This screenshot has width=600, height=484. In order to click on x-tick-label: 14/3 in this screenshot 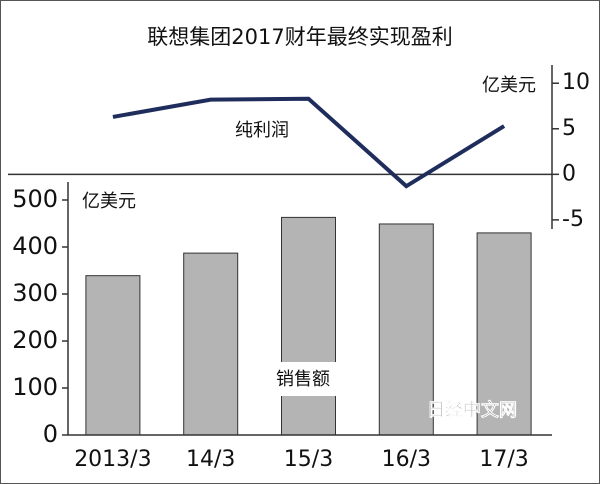, I will do `click(210, 459)`.